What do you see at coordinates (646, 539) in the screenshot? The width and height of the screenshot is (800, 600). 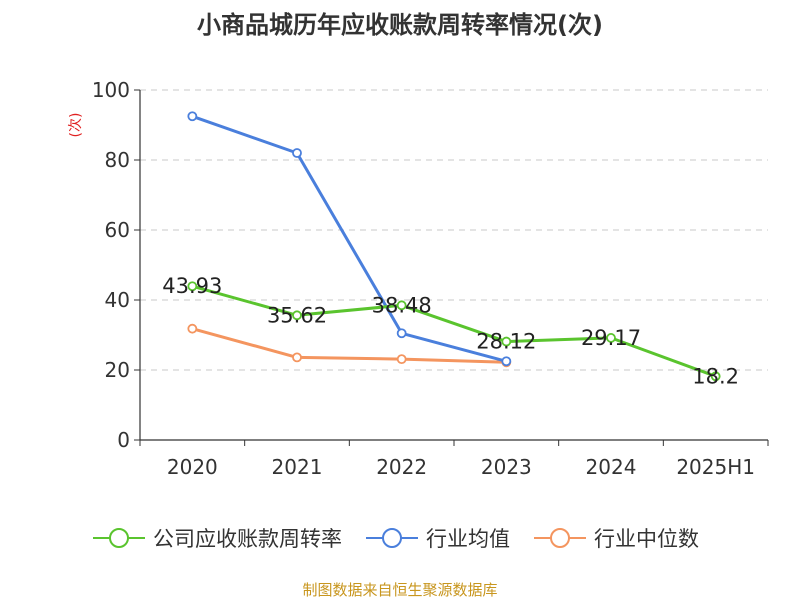 I see `legend-item-label: 行业中位数` at bounding box center [646, 539].